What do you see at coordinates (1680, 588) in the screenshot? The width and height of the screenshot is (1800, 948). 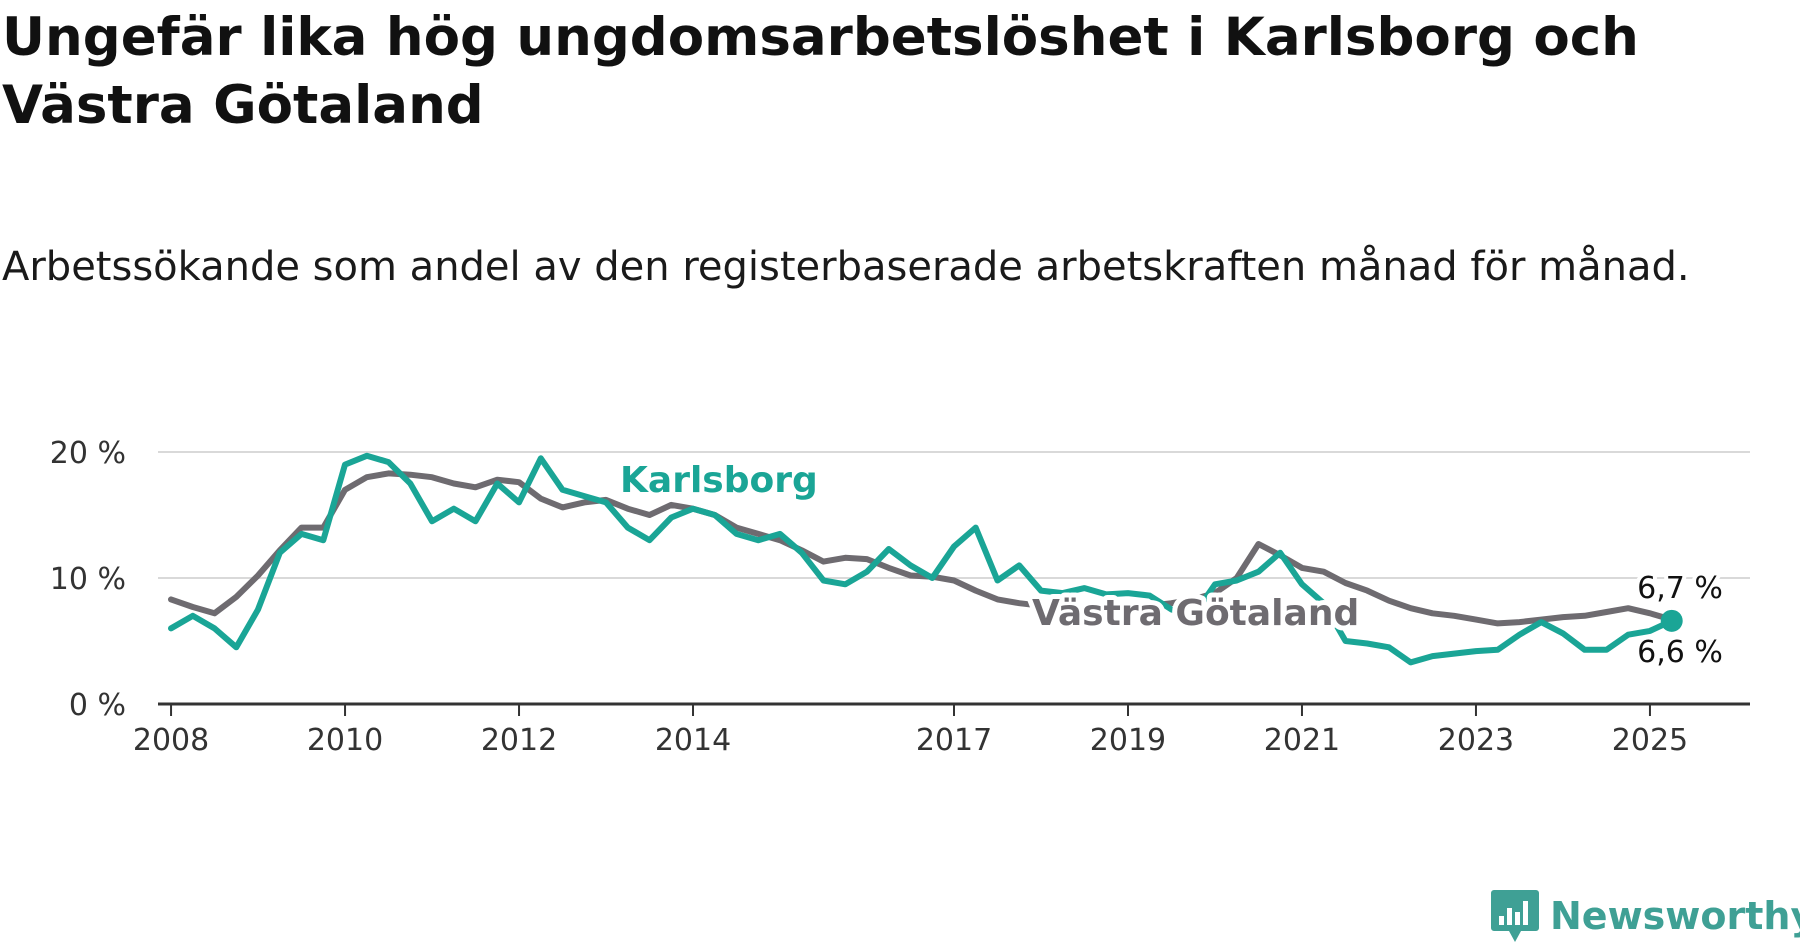 I see `end-label-vastra-gotaland: 6,7 %` at bounding box center [1680, 588].